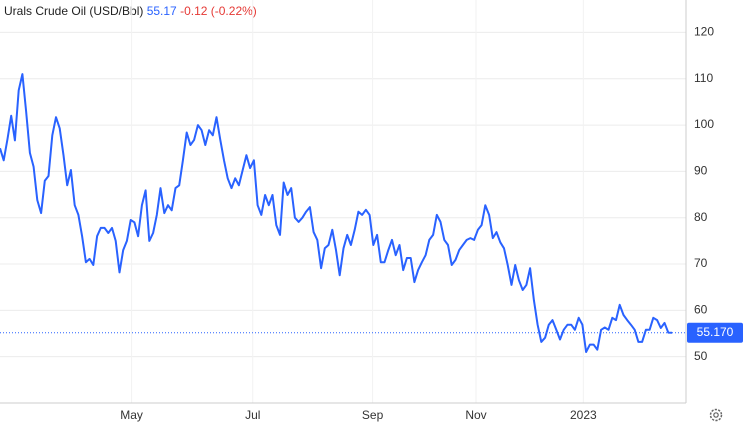 The image size is (744, 429). I want to click on title: Urals Crude Oil (USD/Bbl), so click(73, 11).